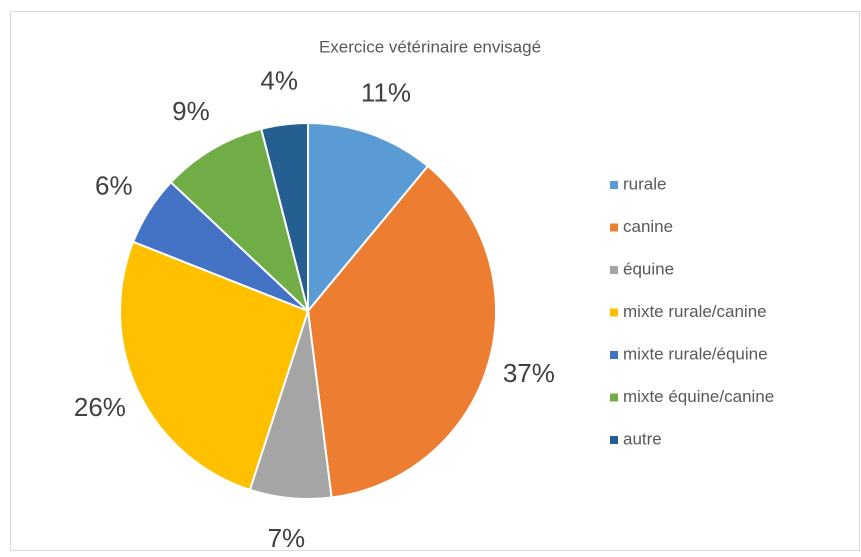  Describe the element at coordinates (279, 81) in the screenshot. I see `data-label: 4%` at that location.